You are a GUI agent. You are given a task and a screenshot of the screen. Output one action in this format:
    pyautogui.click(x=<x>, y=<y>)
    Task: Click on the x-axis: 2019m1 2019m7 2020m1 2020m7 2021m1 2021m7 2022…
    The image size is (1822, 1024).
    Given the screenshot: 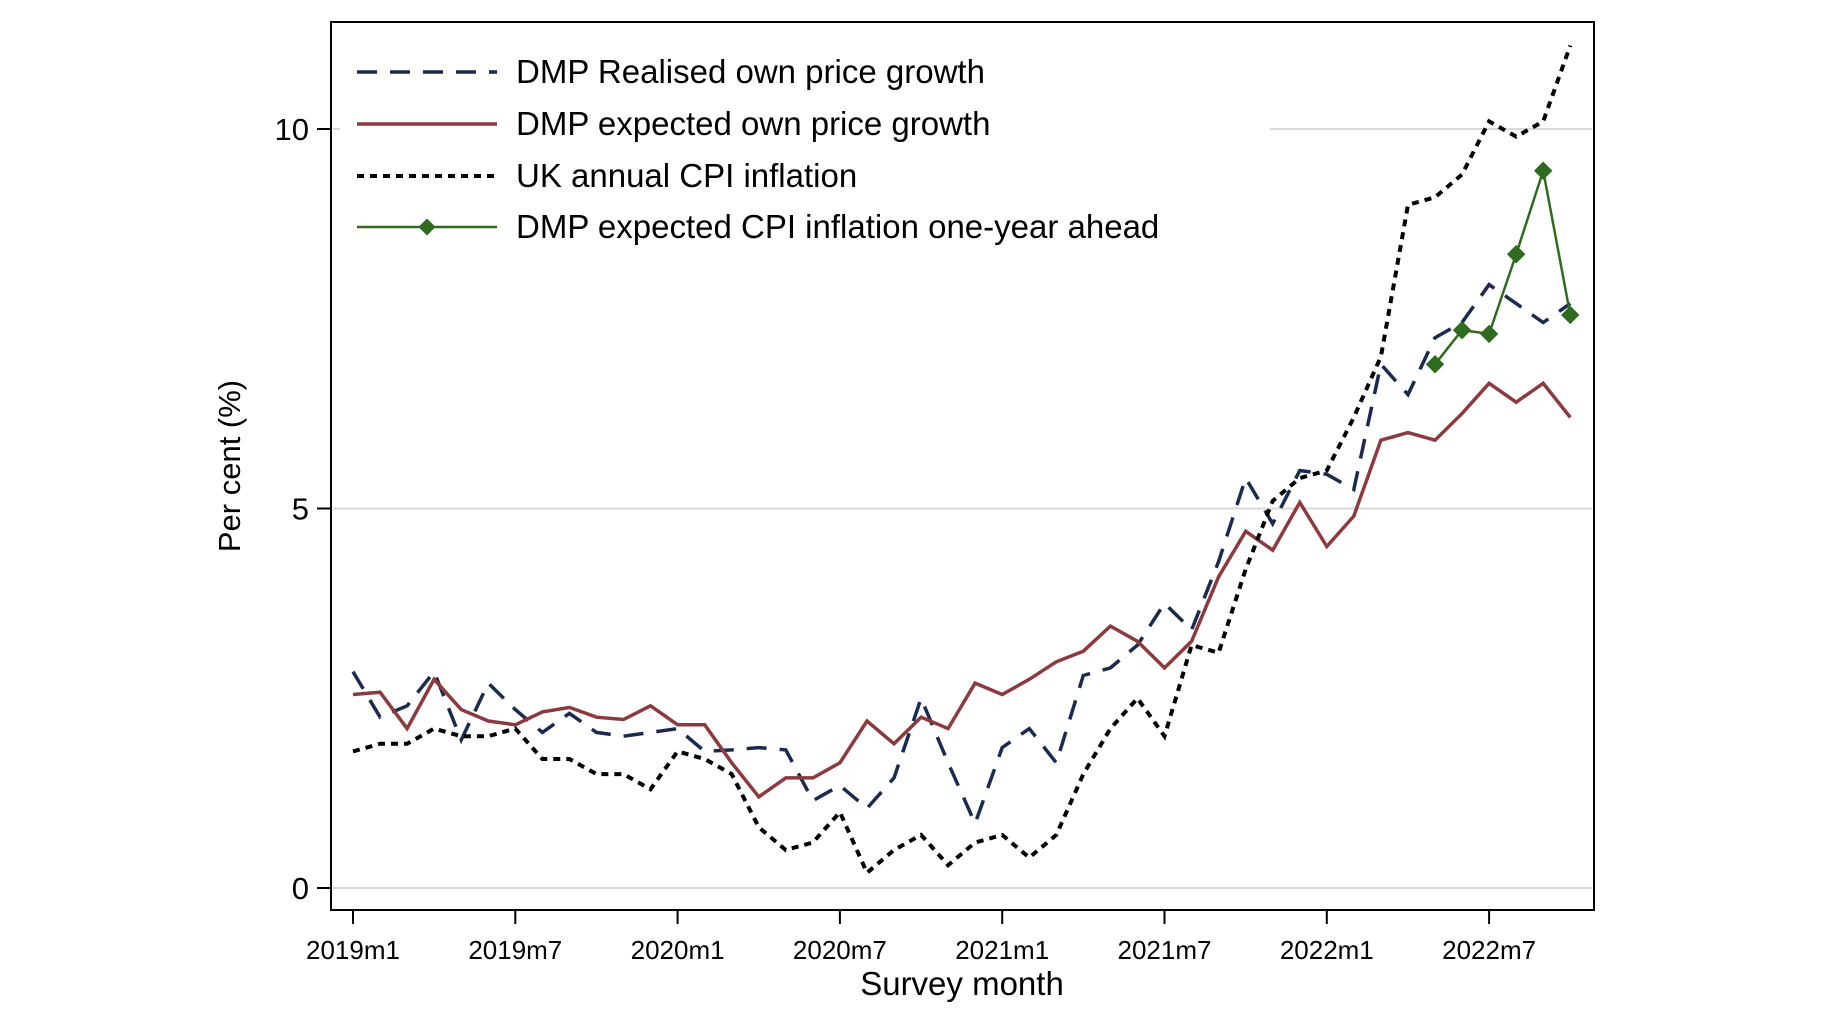 What is the action you would take?
    pyautogui.click(x=921, y=937)
    